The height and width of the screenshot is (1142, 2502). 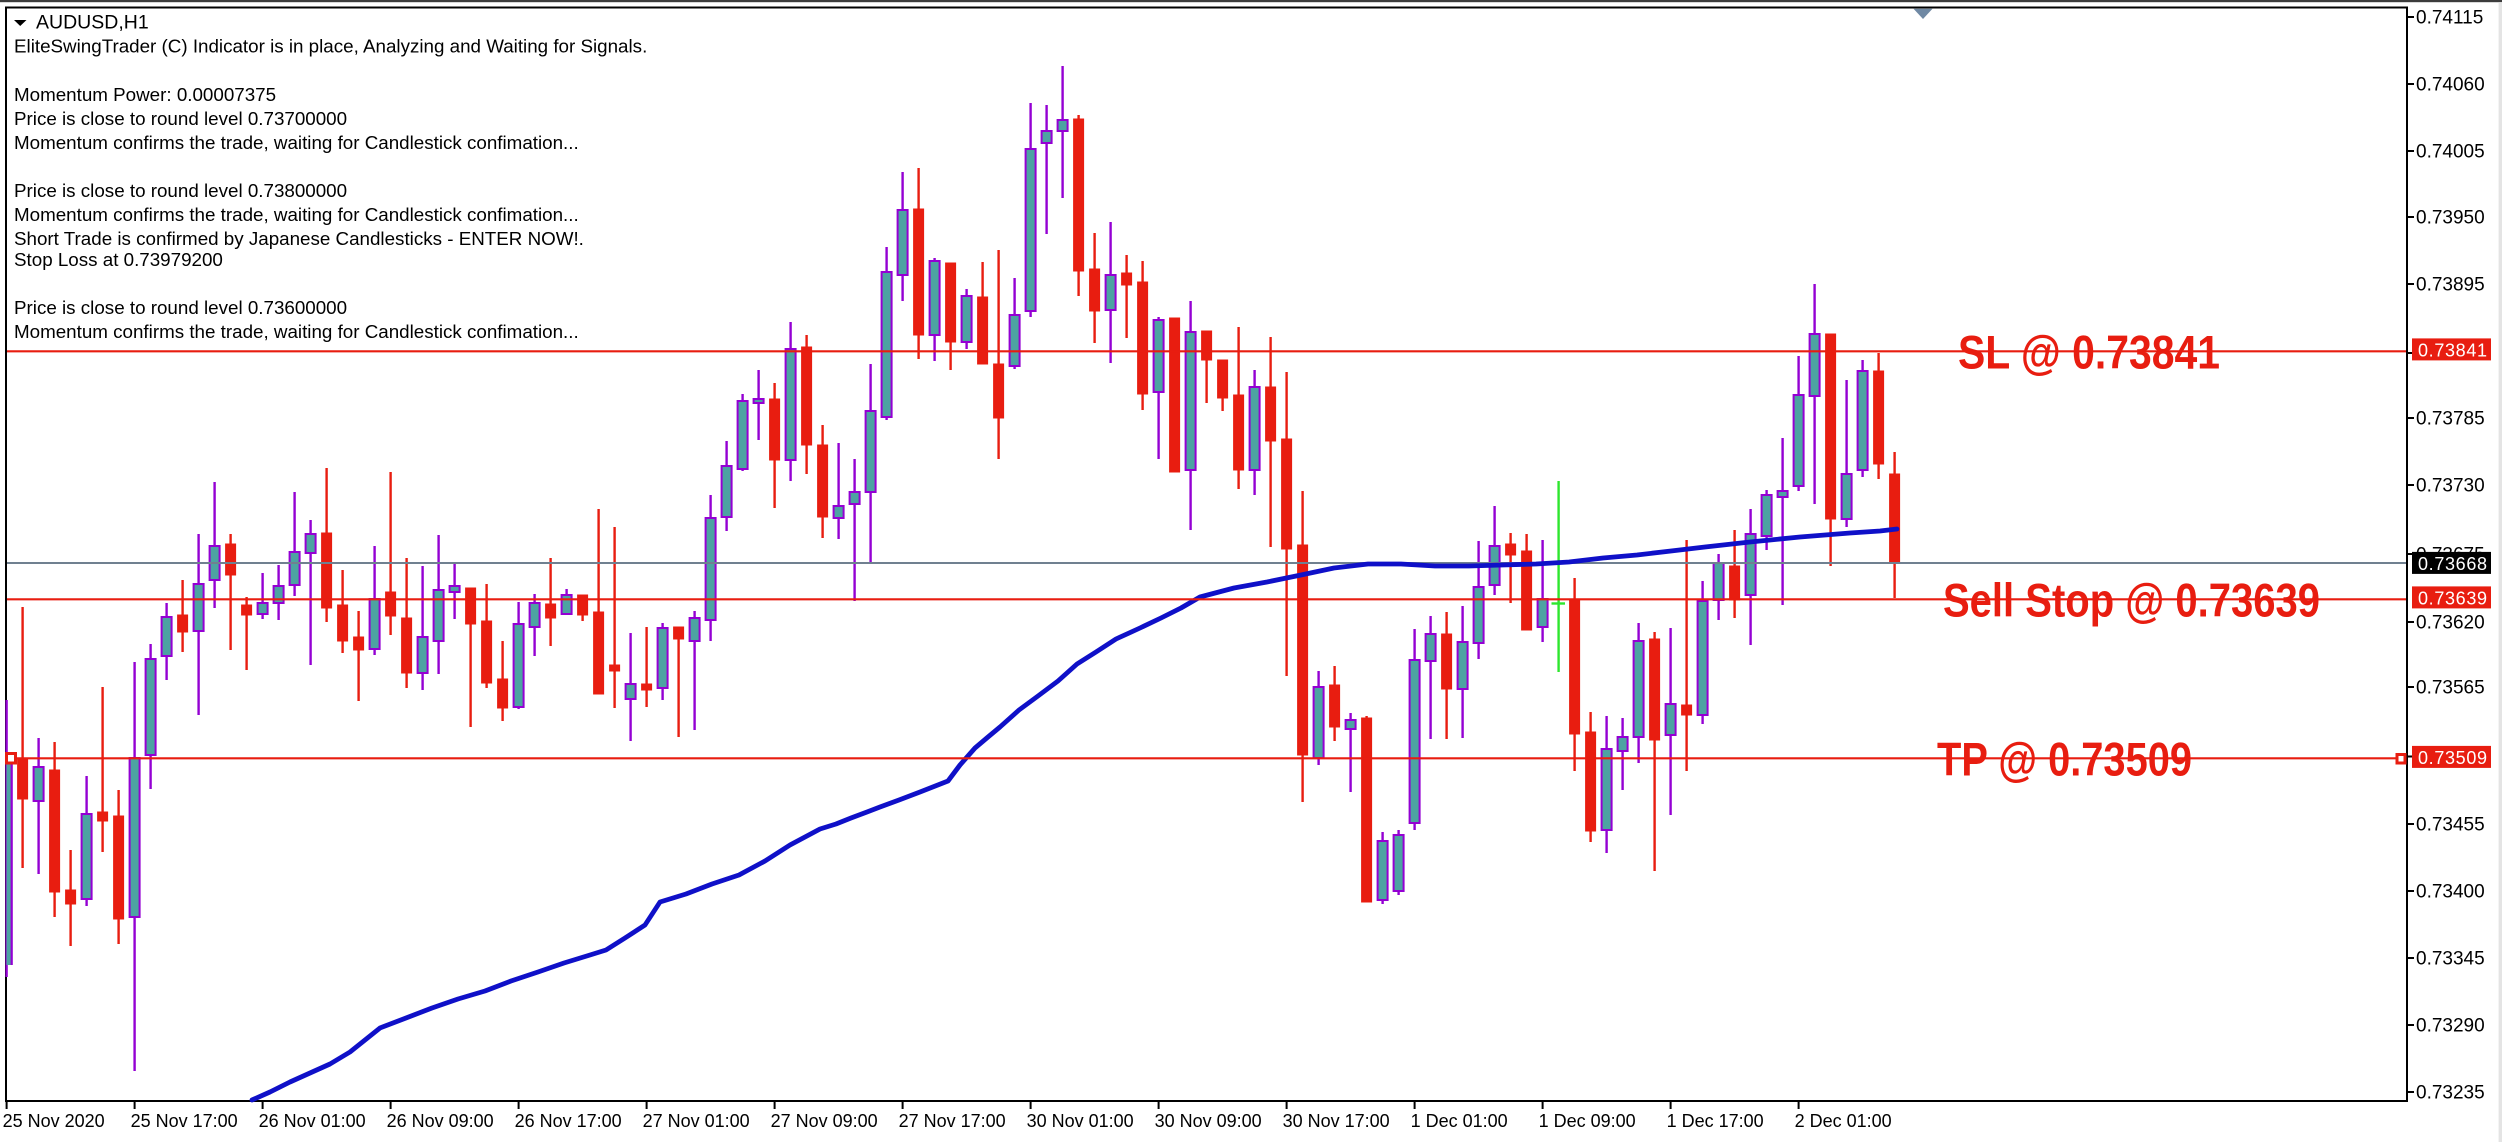 What do you see at coordinates (2450, 218) in the screenshot?
I see `svg-text: 0.73950` at bounding box center [2450, 218].